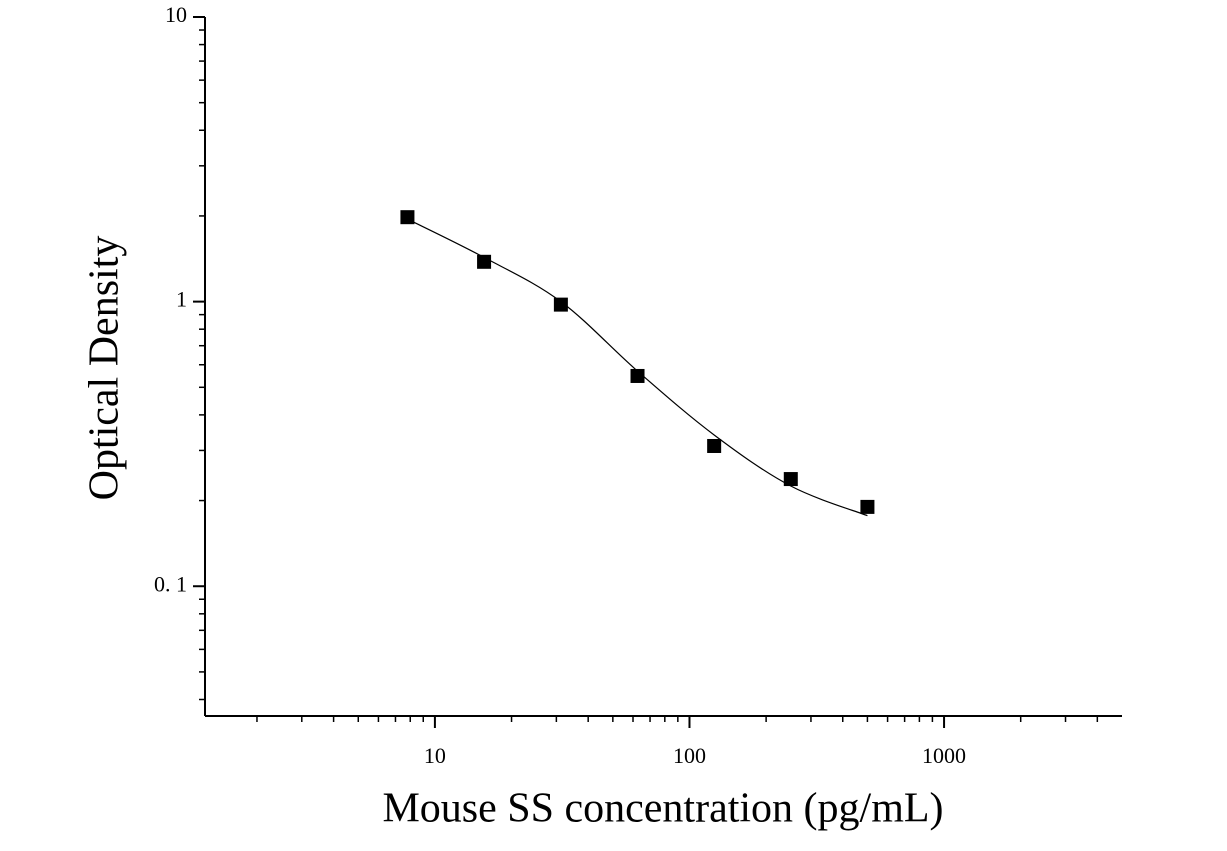 The width and height of the screenshot is (1227, 851). I want to click on y-tick-label: 0. 1, so click(170, 583).